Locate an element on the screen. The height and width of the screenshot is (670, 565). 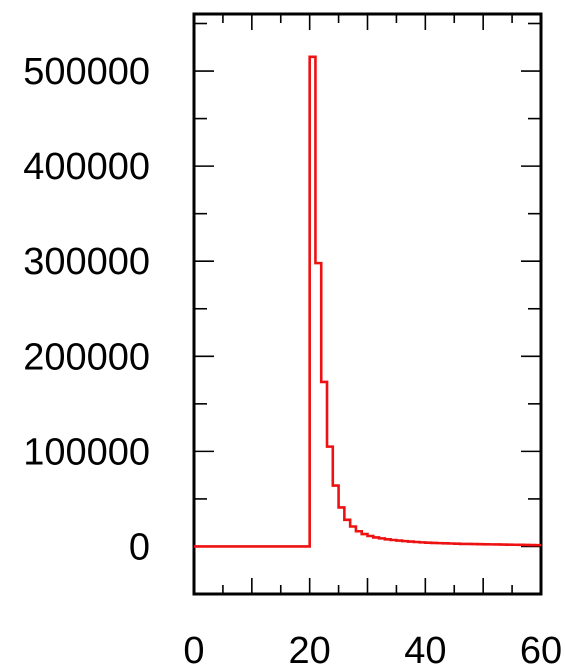
y-tick-label: 500000 is located at coordinates (86, 72).